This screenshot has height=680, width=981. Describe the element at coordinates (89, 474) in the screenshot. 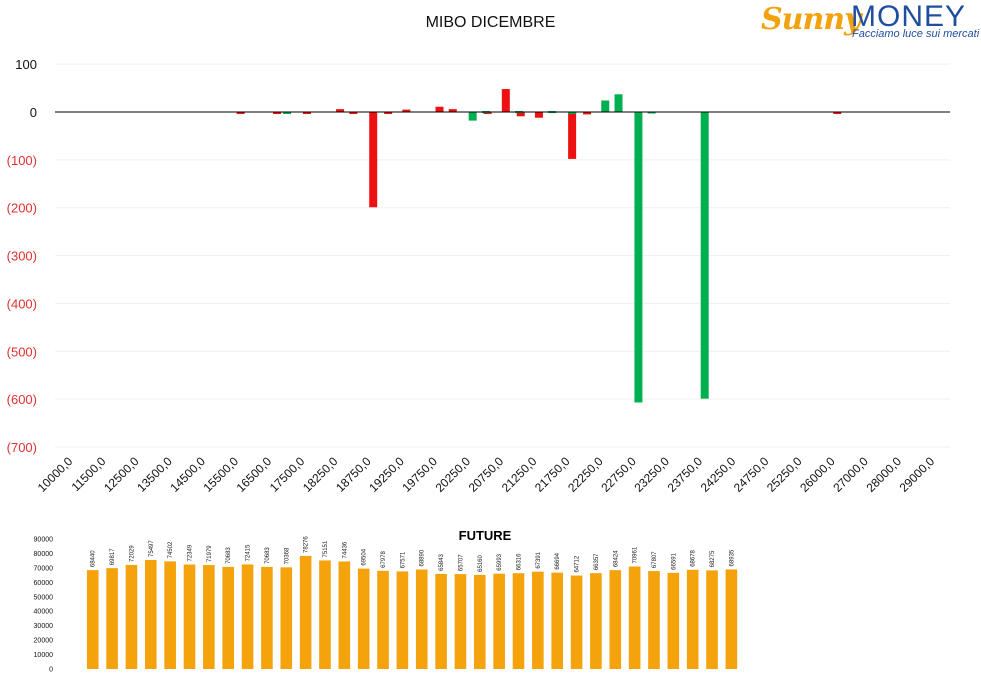

I see `x-tick-label: 11500,0` at that location.